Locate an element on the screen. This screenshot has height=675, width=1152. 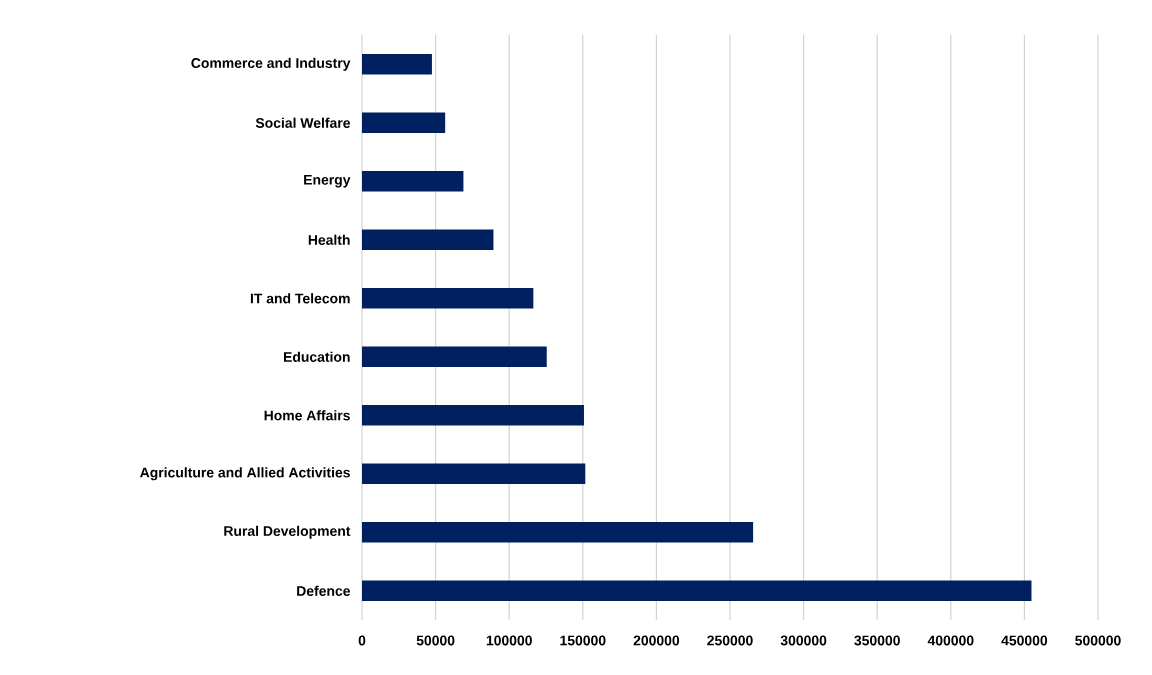
x-tick-label: 300000 is located at coordinates (803, 640).